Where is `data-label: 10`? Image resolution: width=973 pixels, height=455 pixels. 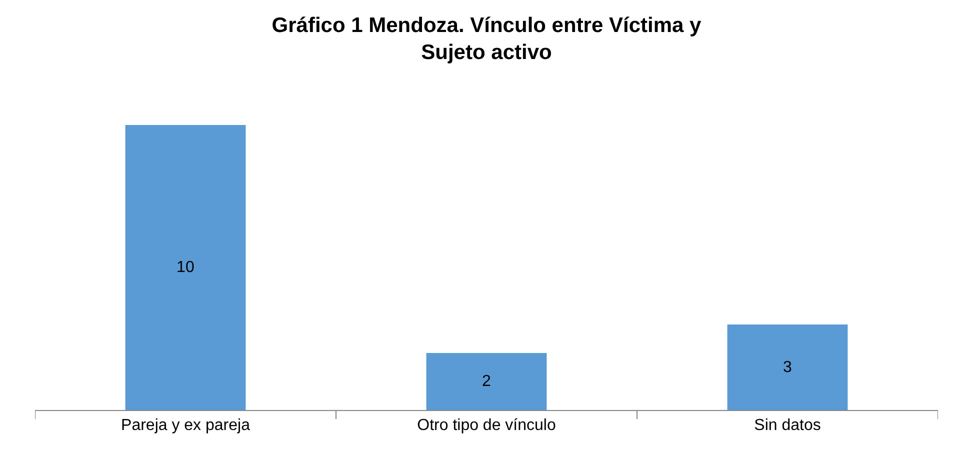
data-label: 10 is located at coordinates (185, 267).